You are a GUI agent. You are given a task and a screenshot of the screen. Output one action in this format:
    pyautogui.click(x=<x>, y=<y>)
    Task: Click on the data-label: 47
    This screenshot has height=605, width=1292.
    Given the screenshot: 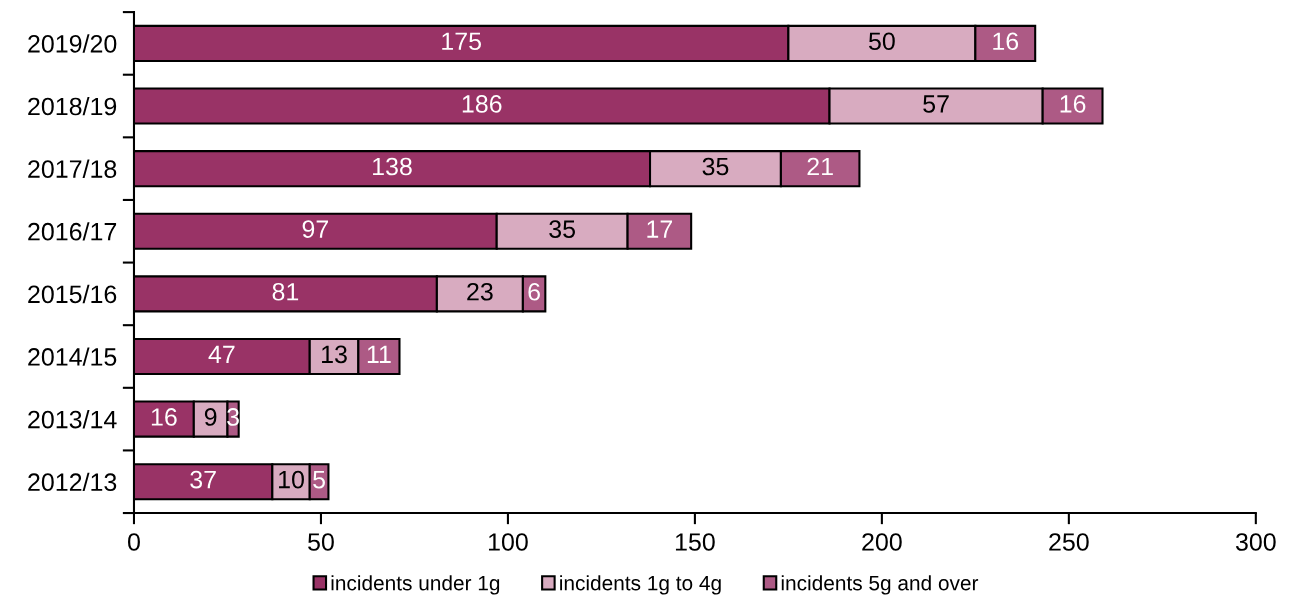 What is the action you would take?
    pyautogui.click(x=221, y=354)
    